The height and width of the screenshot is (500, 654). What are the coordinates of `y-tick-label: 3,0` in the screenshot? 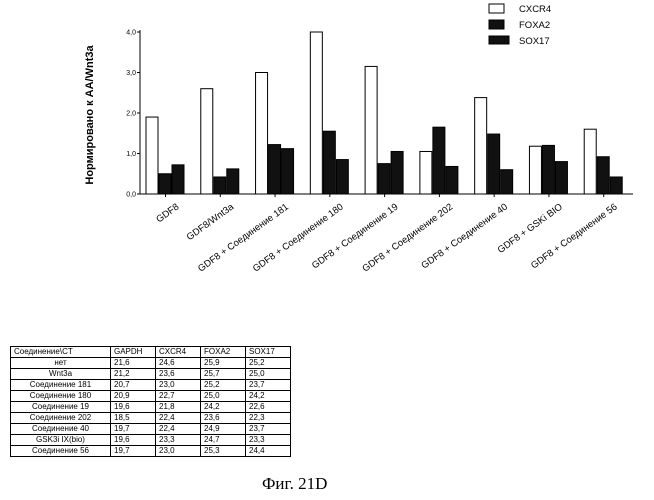 It's located at (131, 73).